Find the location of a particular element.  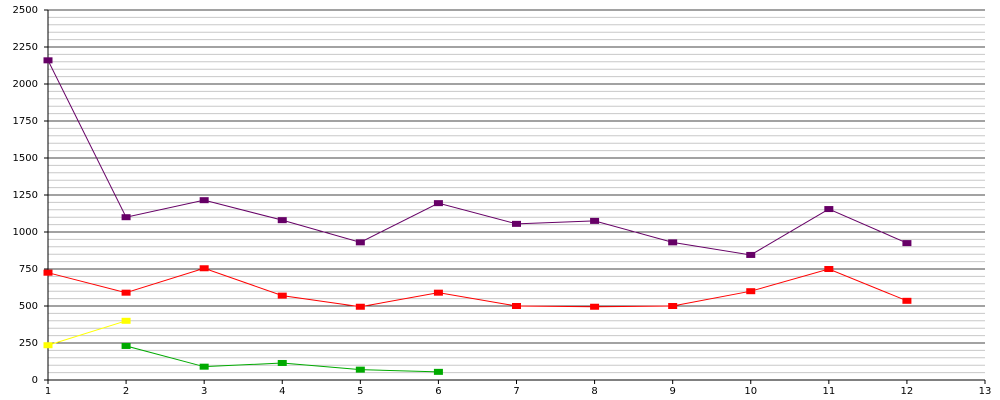

y-tick-label: 750 is located at coordinates (28, 269).